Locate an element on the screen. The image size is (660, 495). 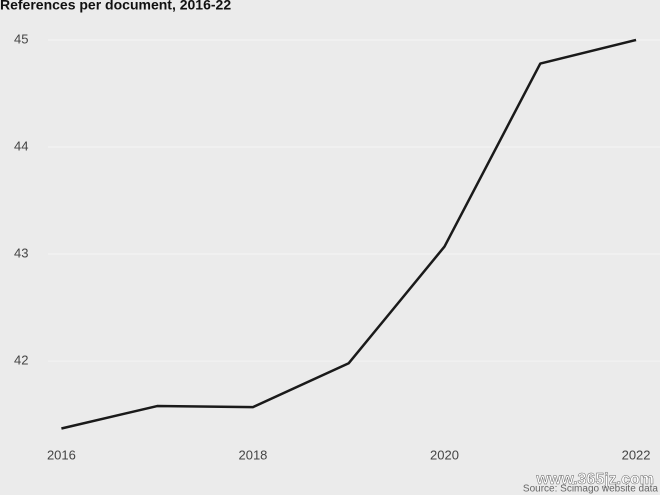
y-tick-label: 45 is located at coordinates (21, 38).